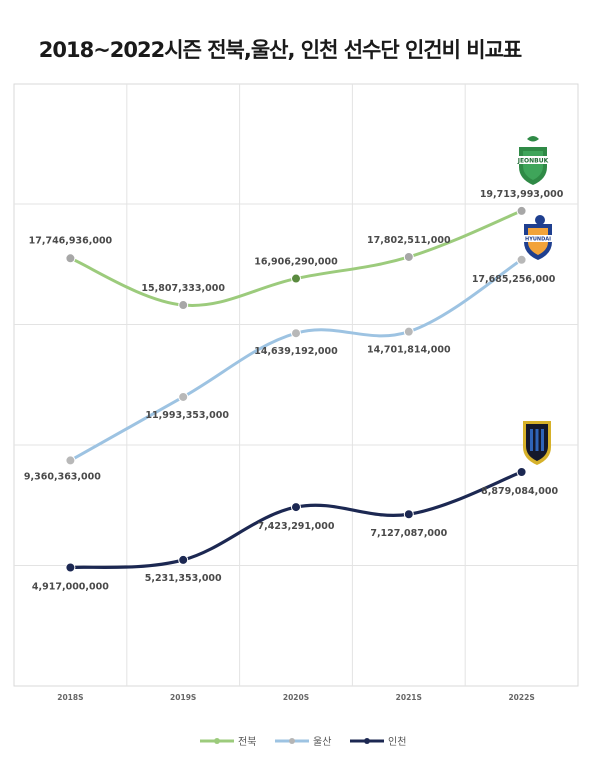 This screenshot has height=779, width=600. I want to click on ulsan-logo-icon: HYUNDAI, so click(538, 237).